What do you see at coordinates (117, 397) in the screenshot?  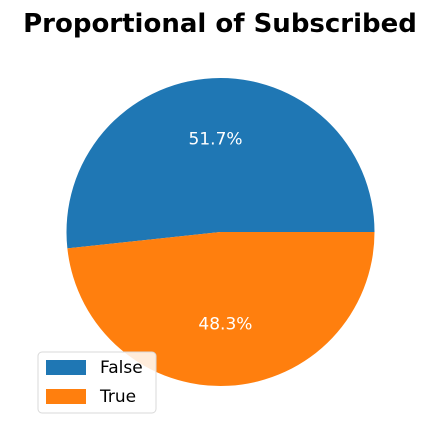 I see `legend-label-true: True` at bounding box center [117, 397].